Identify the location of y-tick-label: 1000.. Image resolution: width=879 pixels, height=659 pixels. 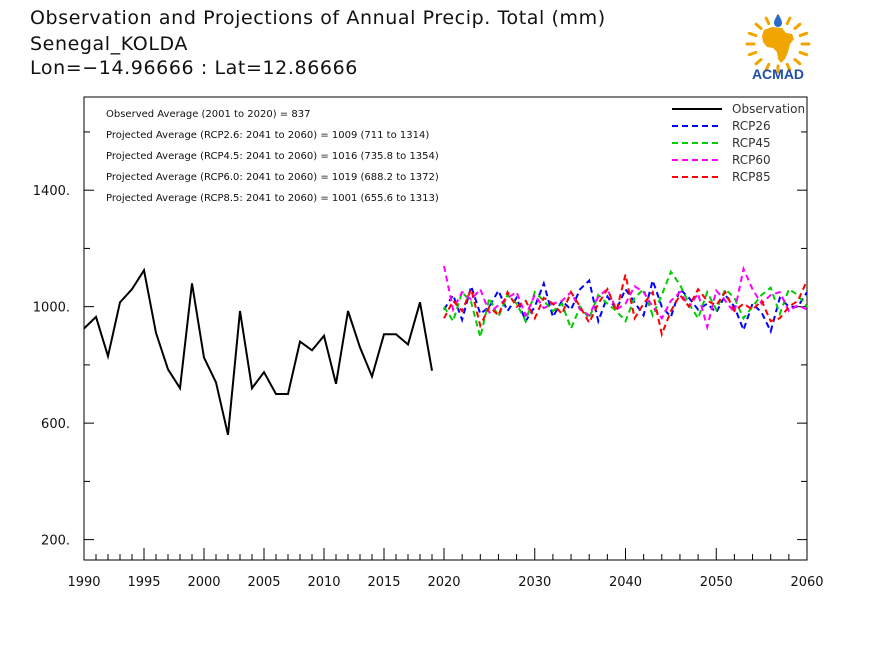
(51, 308).